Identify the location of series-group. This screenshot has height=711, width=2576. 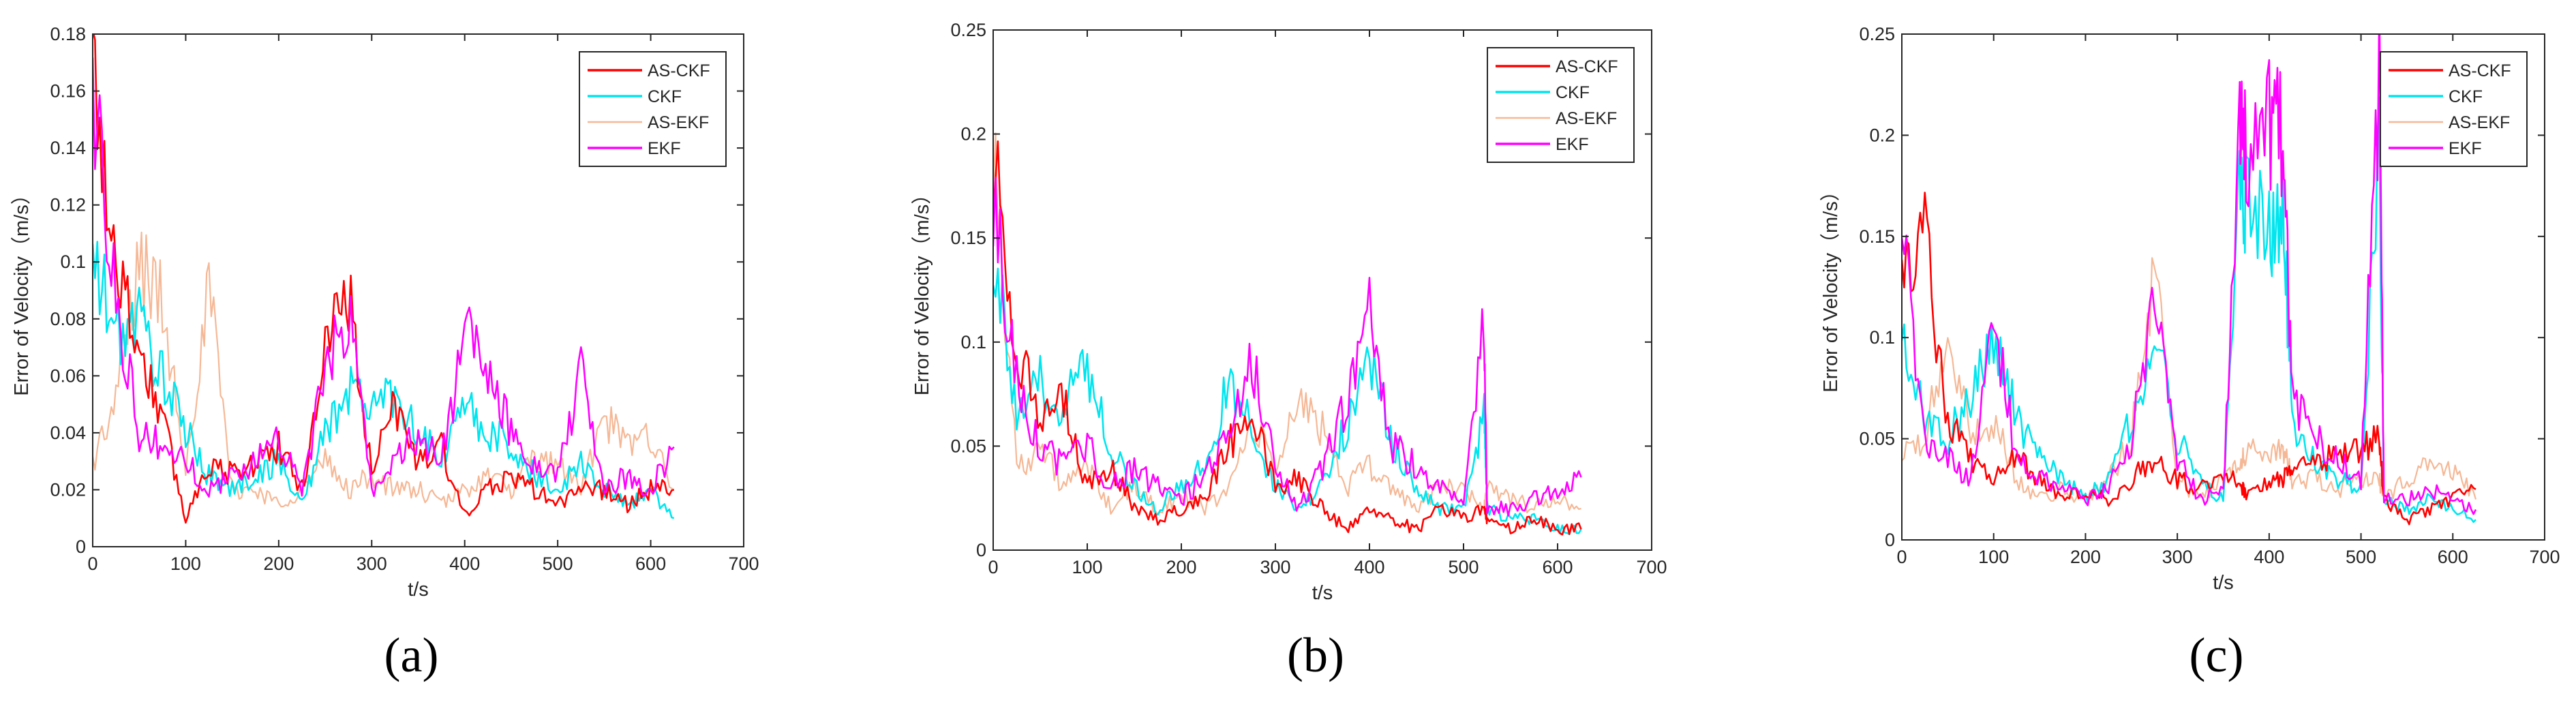
(1287, 334).